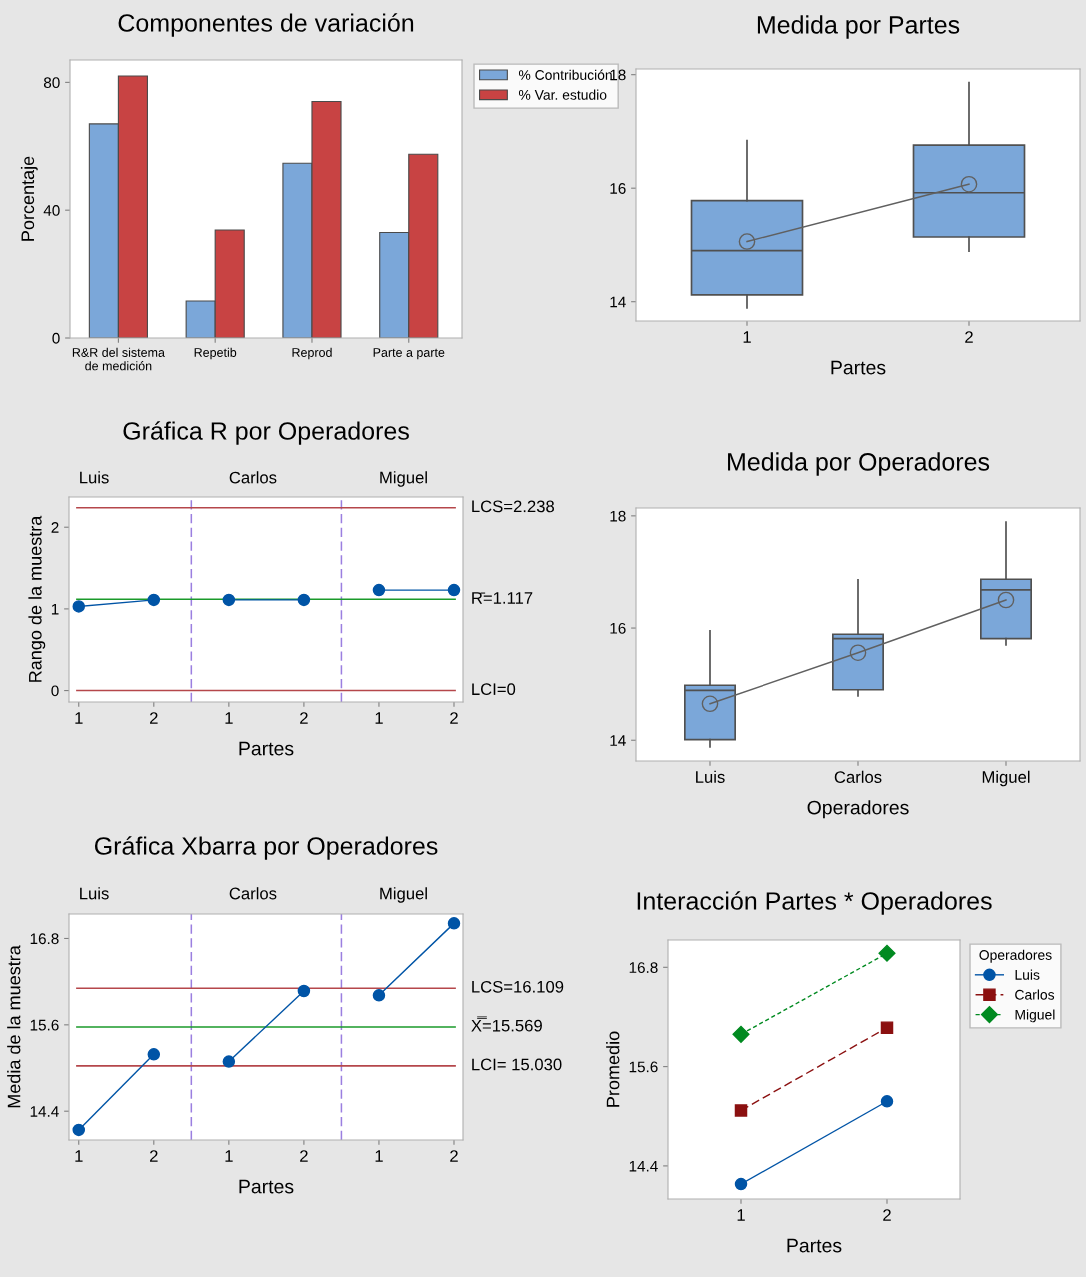  I want to click on x-tick-label: Repetib, so click(215, 353).